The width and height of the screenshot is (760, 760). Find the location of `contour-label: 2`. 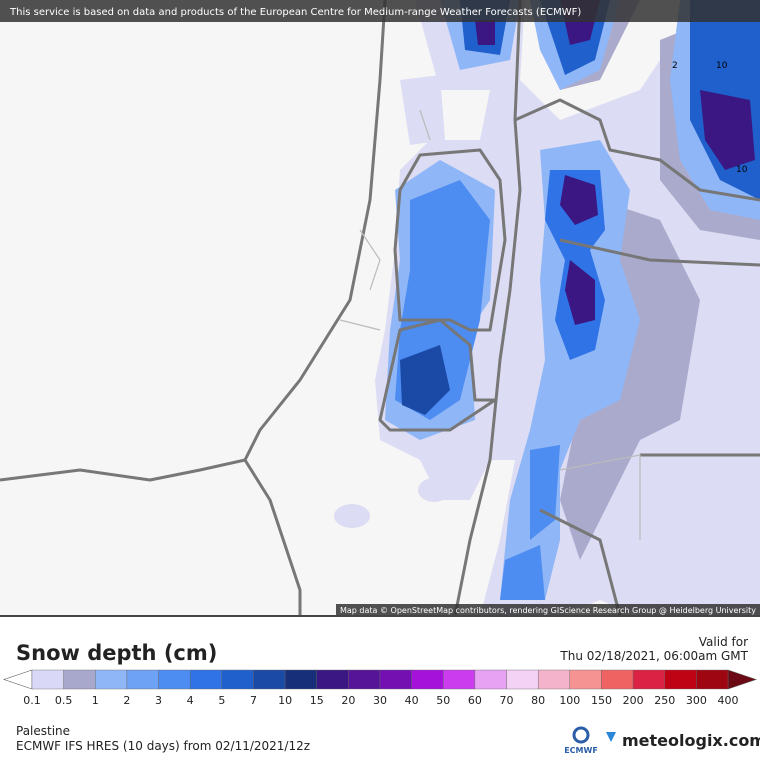

contour-label: 2 is located at coordinates (675, 66).